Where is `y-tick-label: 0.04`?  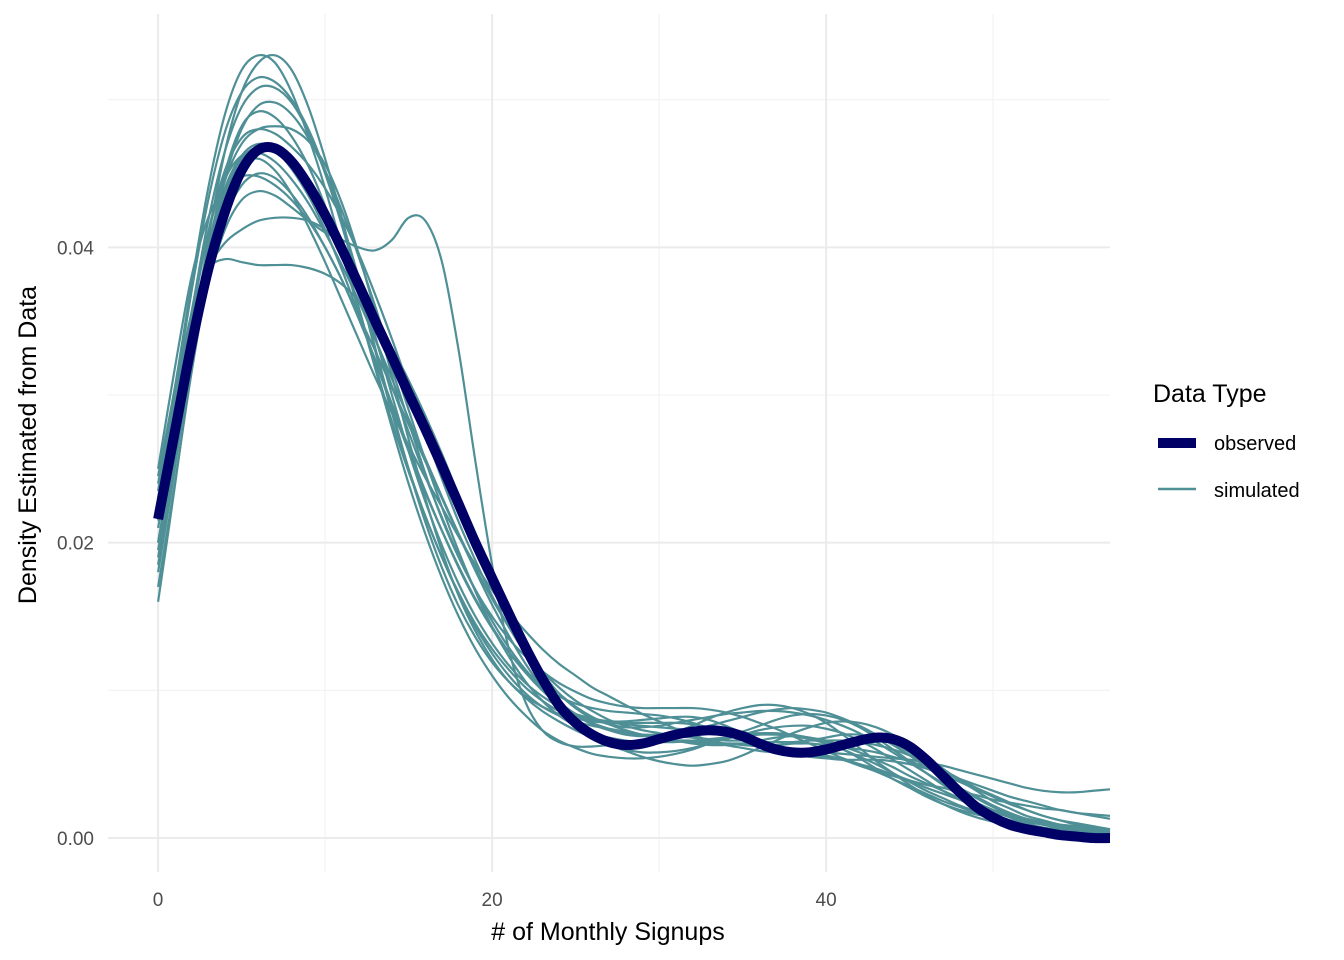 y-tick-label: 0.04 is located at coordinates (75, 248).